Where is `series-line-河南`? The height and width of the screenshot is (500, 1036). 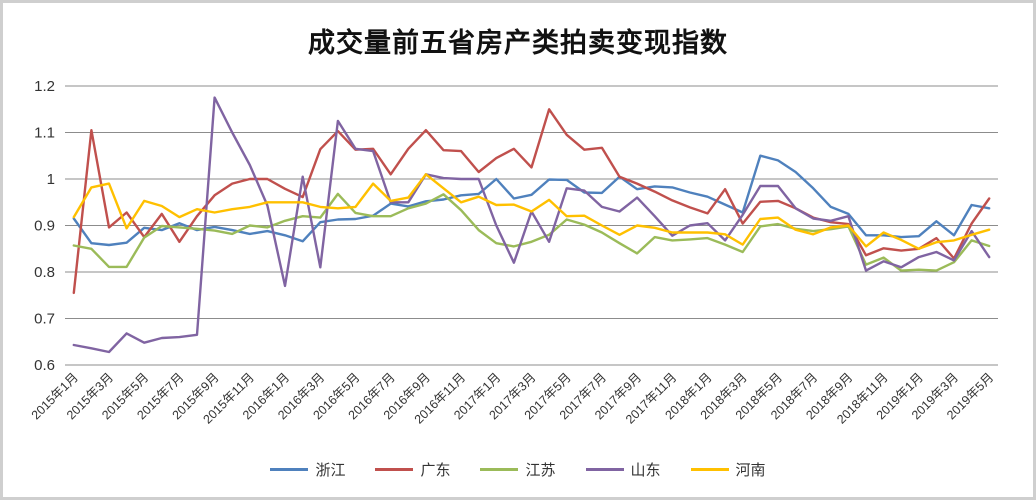
series-line-河南 is located at coordinates (531, 212).